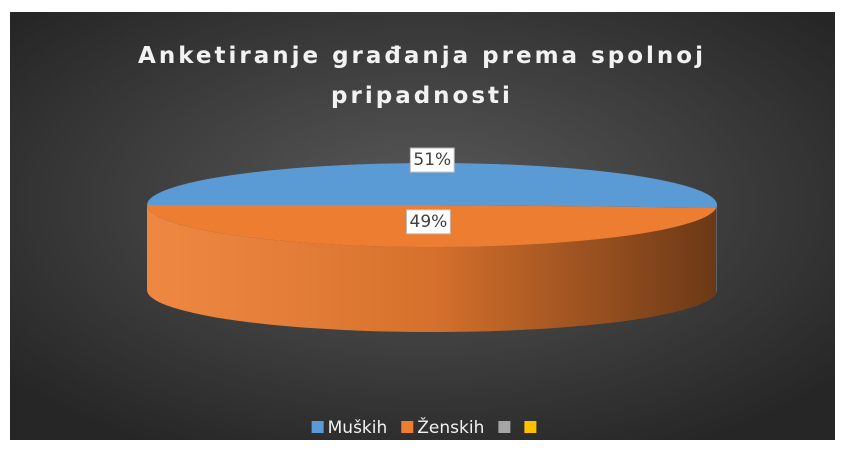 The height and width of the screenshot is (453, 844). What do you see at coordinates (358, 428) in the screenshot?
I see `legend-label: Muških` at bounding box center [358, 428].